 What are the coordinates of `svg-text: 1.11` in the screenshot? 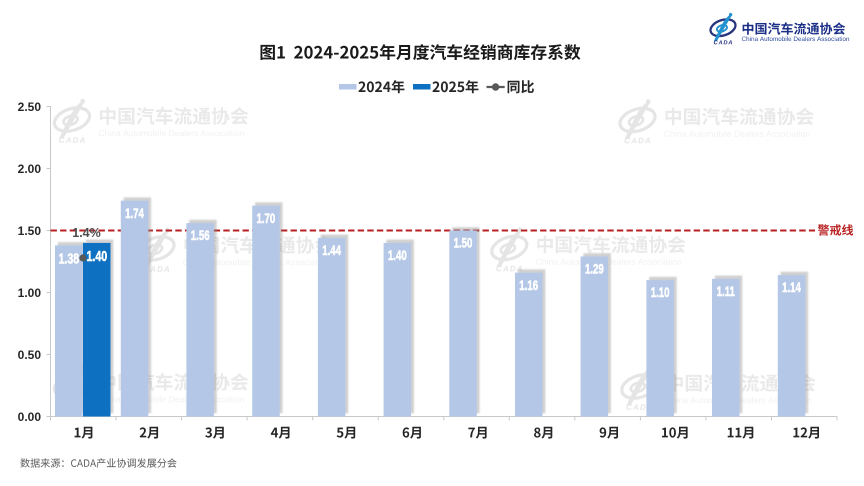 It's located at (726, 291).